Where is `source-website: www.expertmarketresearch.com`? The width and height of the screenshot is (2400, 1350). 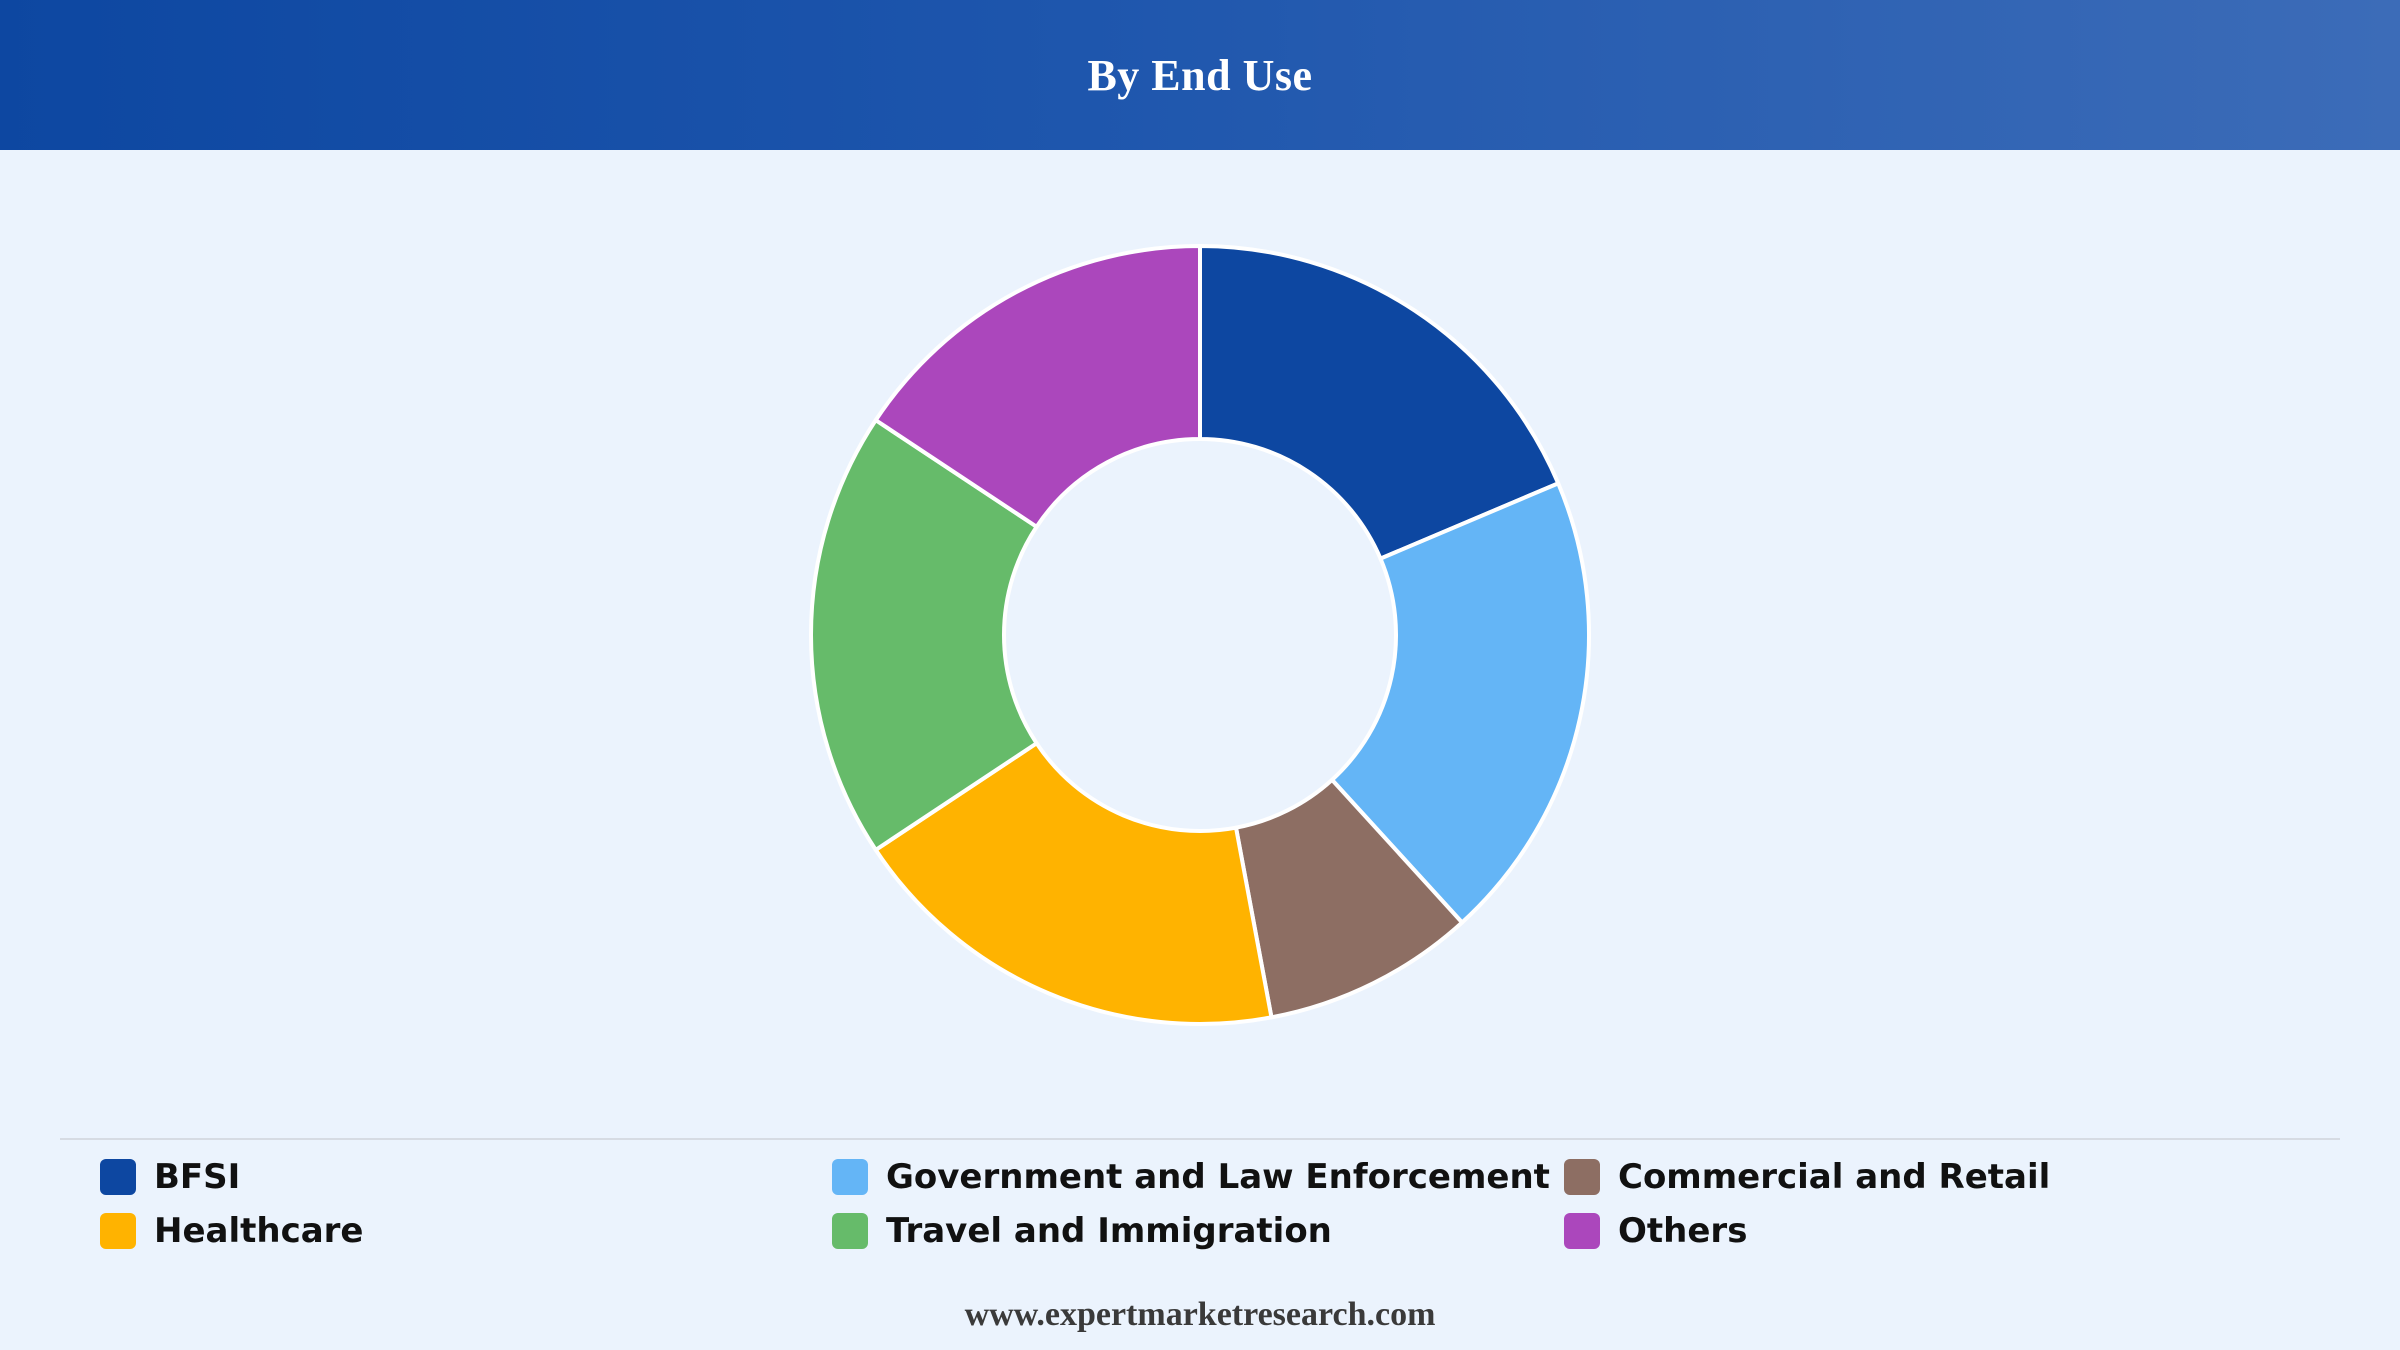 source-website: www.expertmarketresearch.com is located at coordinates (1200, 1314).